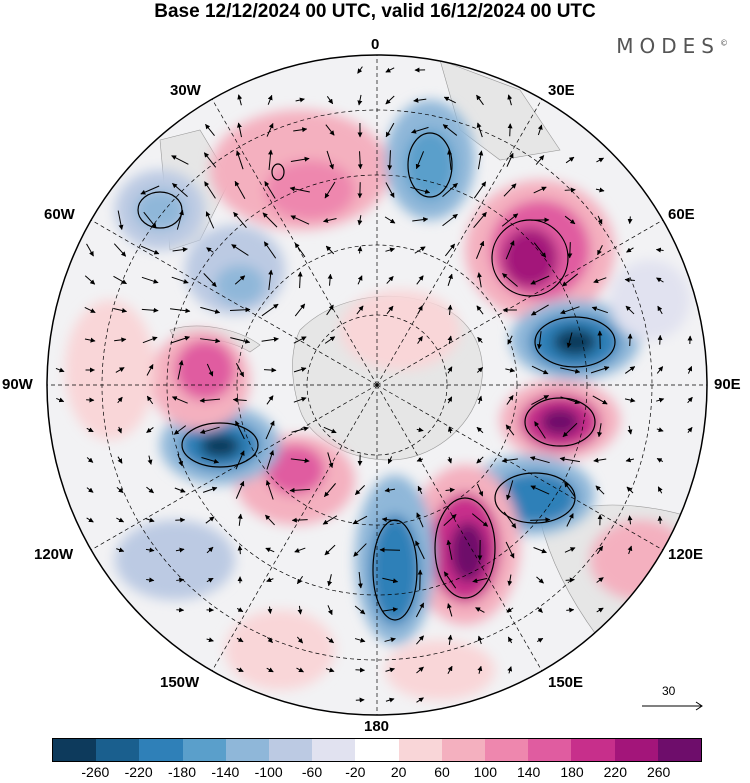  What do you see at coordinates (485, 772) in the screenshot?
I see `colorbar-tick-label: 100` at bounding box center [485, 772].